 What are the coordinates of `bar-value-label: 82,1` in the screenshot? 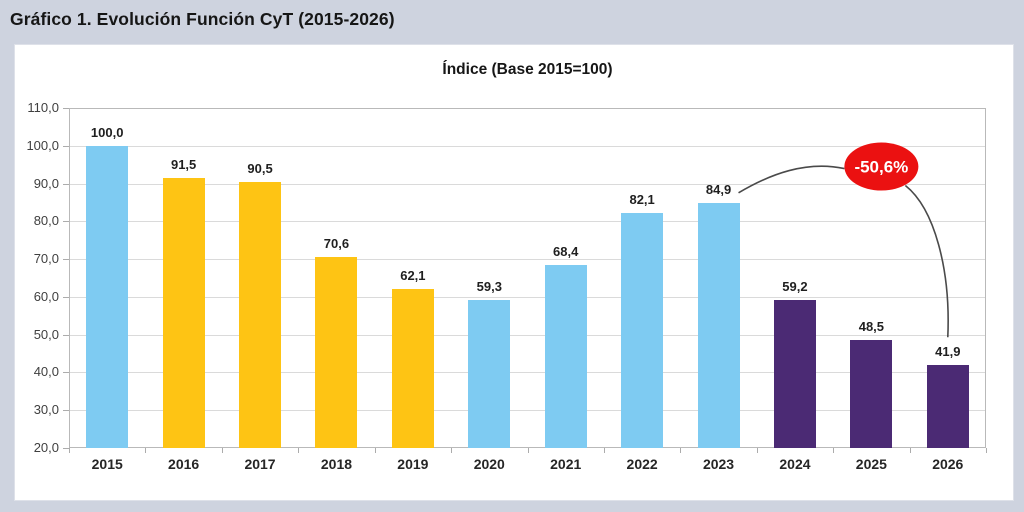 It's located at (642, 200).